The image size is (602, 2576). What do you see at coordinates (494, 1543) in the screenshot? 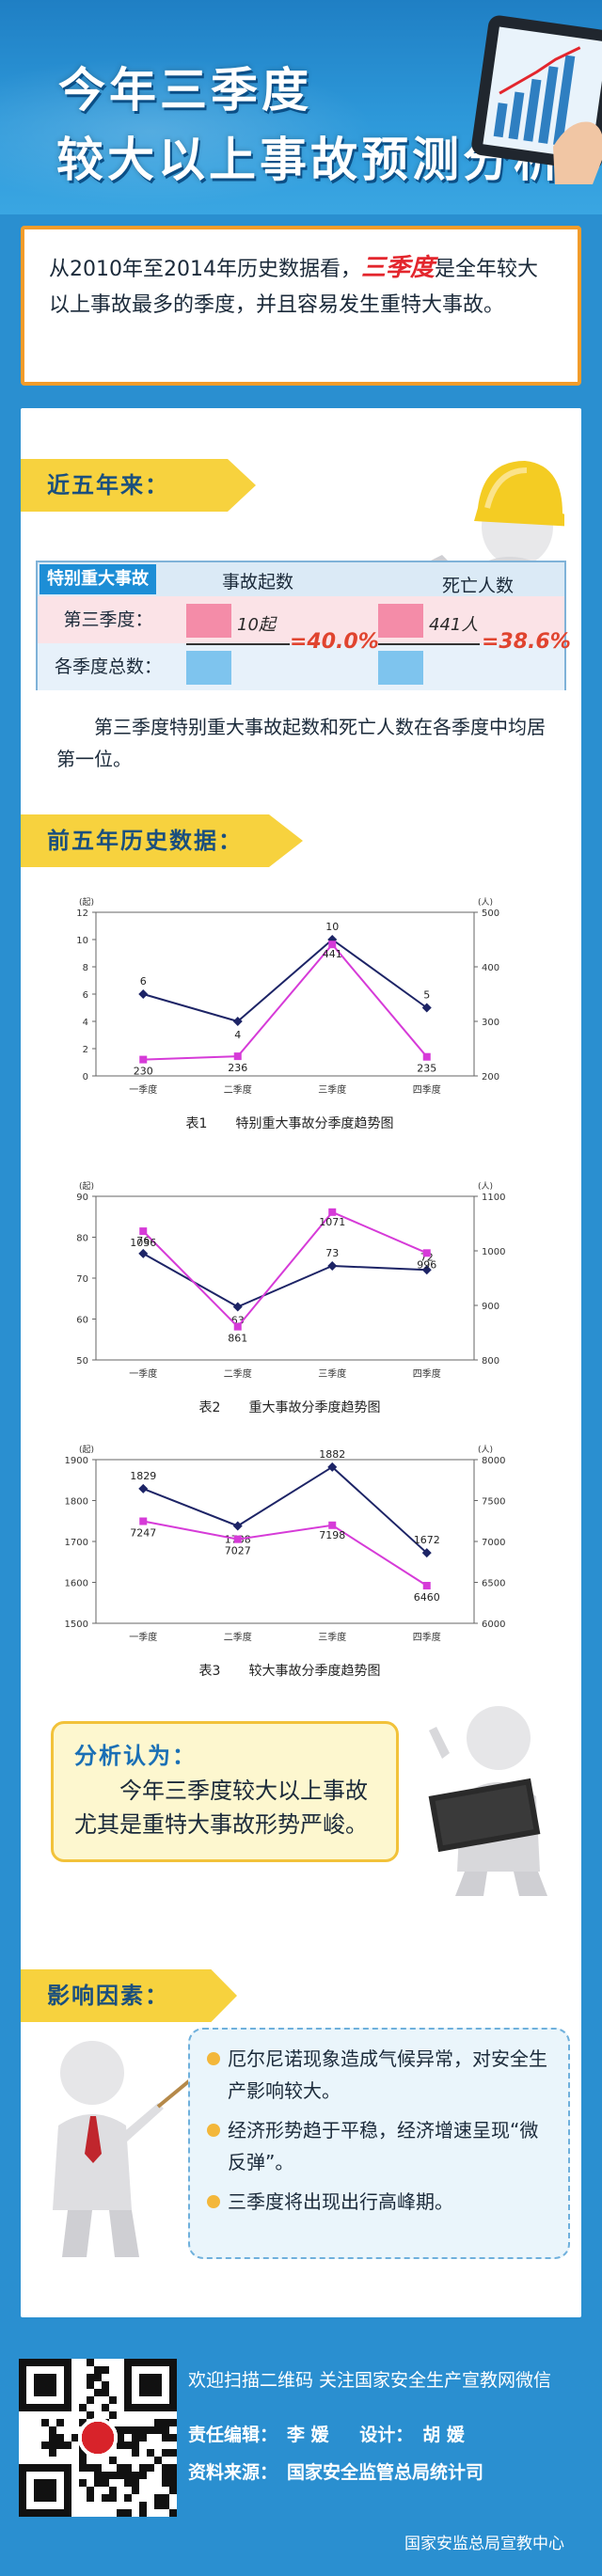
I see `right-tick-label: 7000` at bounding box center [494, 1543].